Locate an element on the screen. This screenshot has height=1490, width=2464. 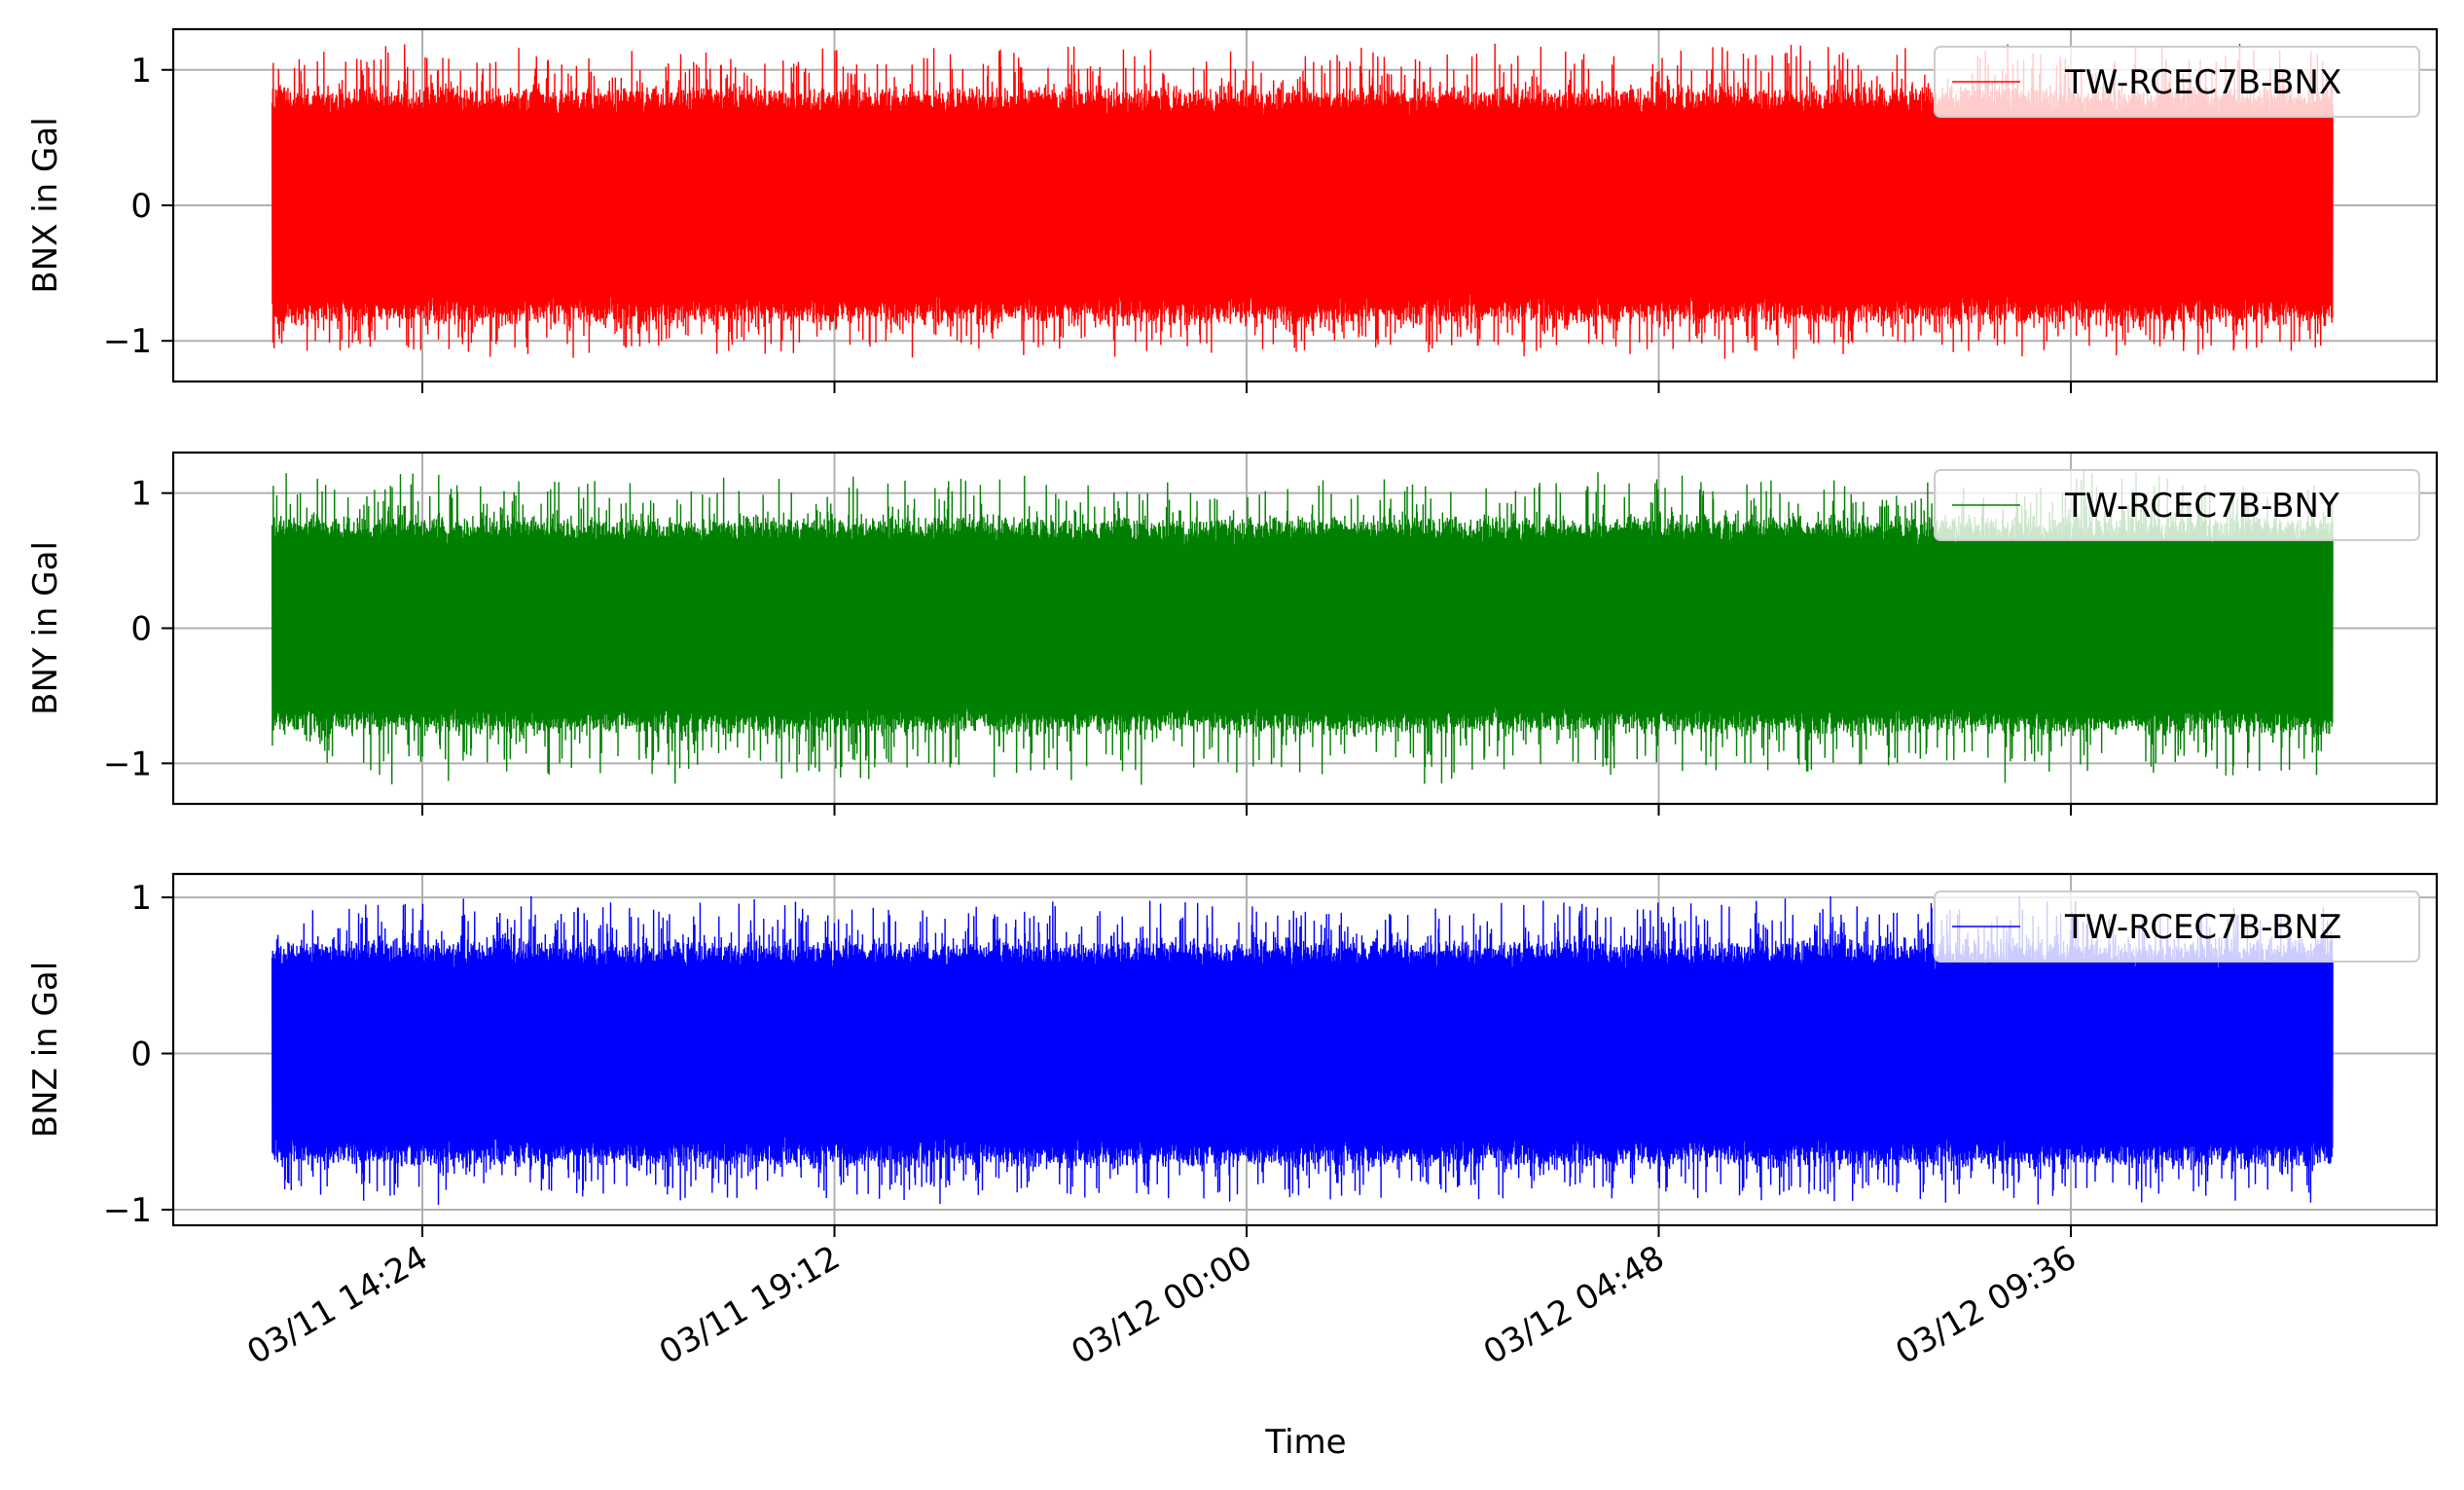
legend-bnx: TW-RCEC7B-BNX is located at coordinates (2177, 82).